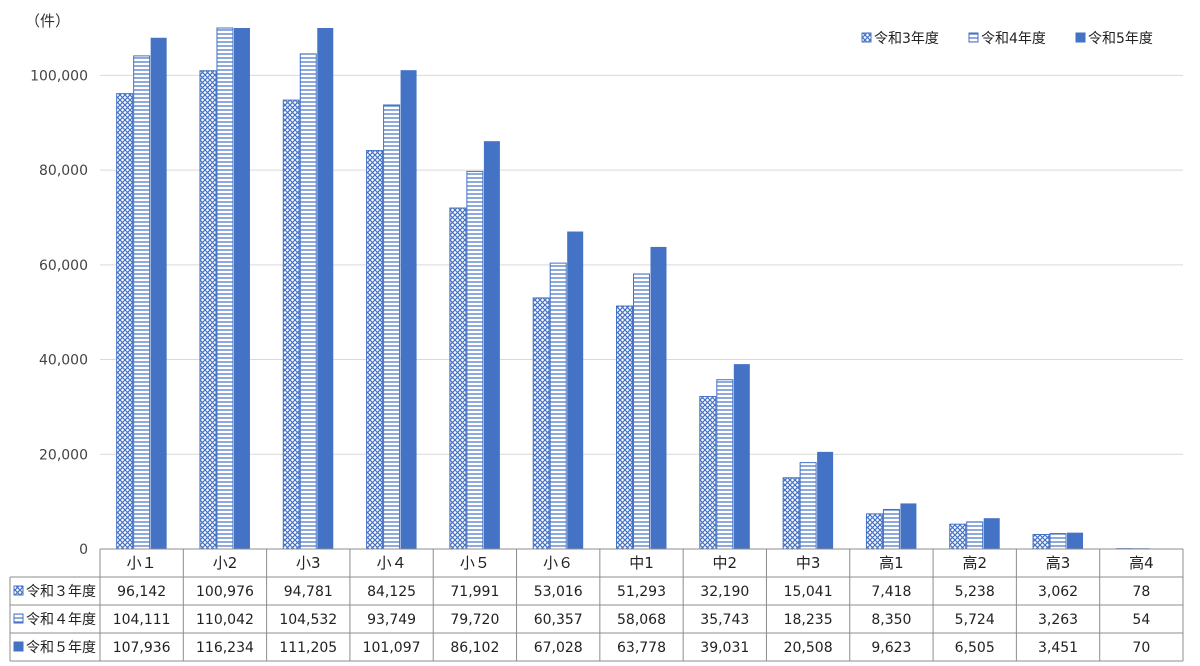 This screenshot has width=1200, height=666. What do you see at coordinates (308, 563) in the screenshot?
I see `x-tick-label: 小3` at bounding box center [308, 563].